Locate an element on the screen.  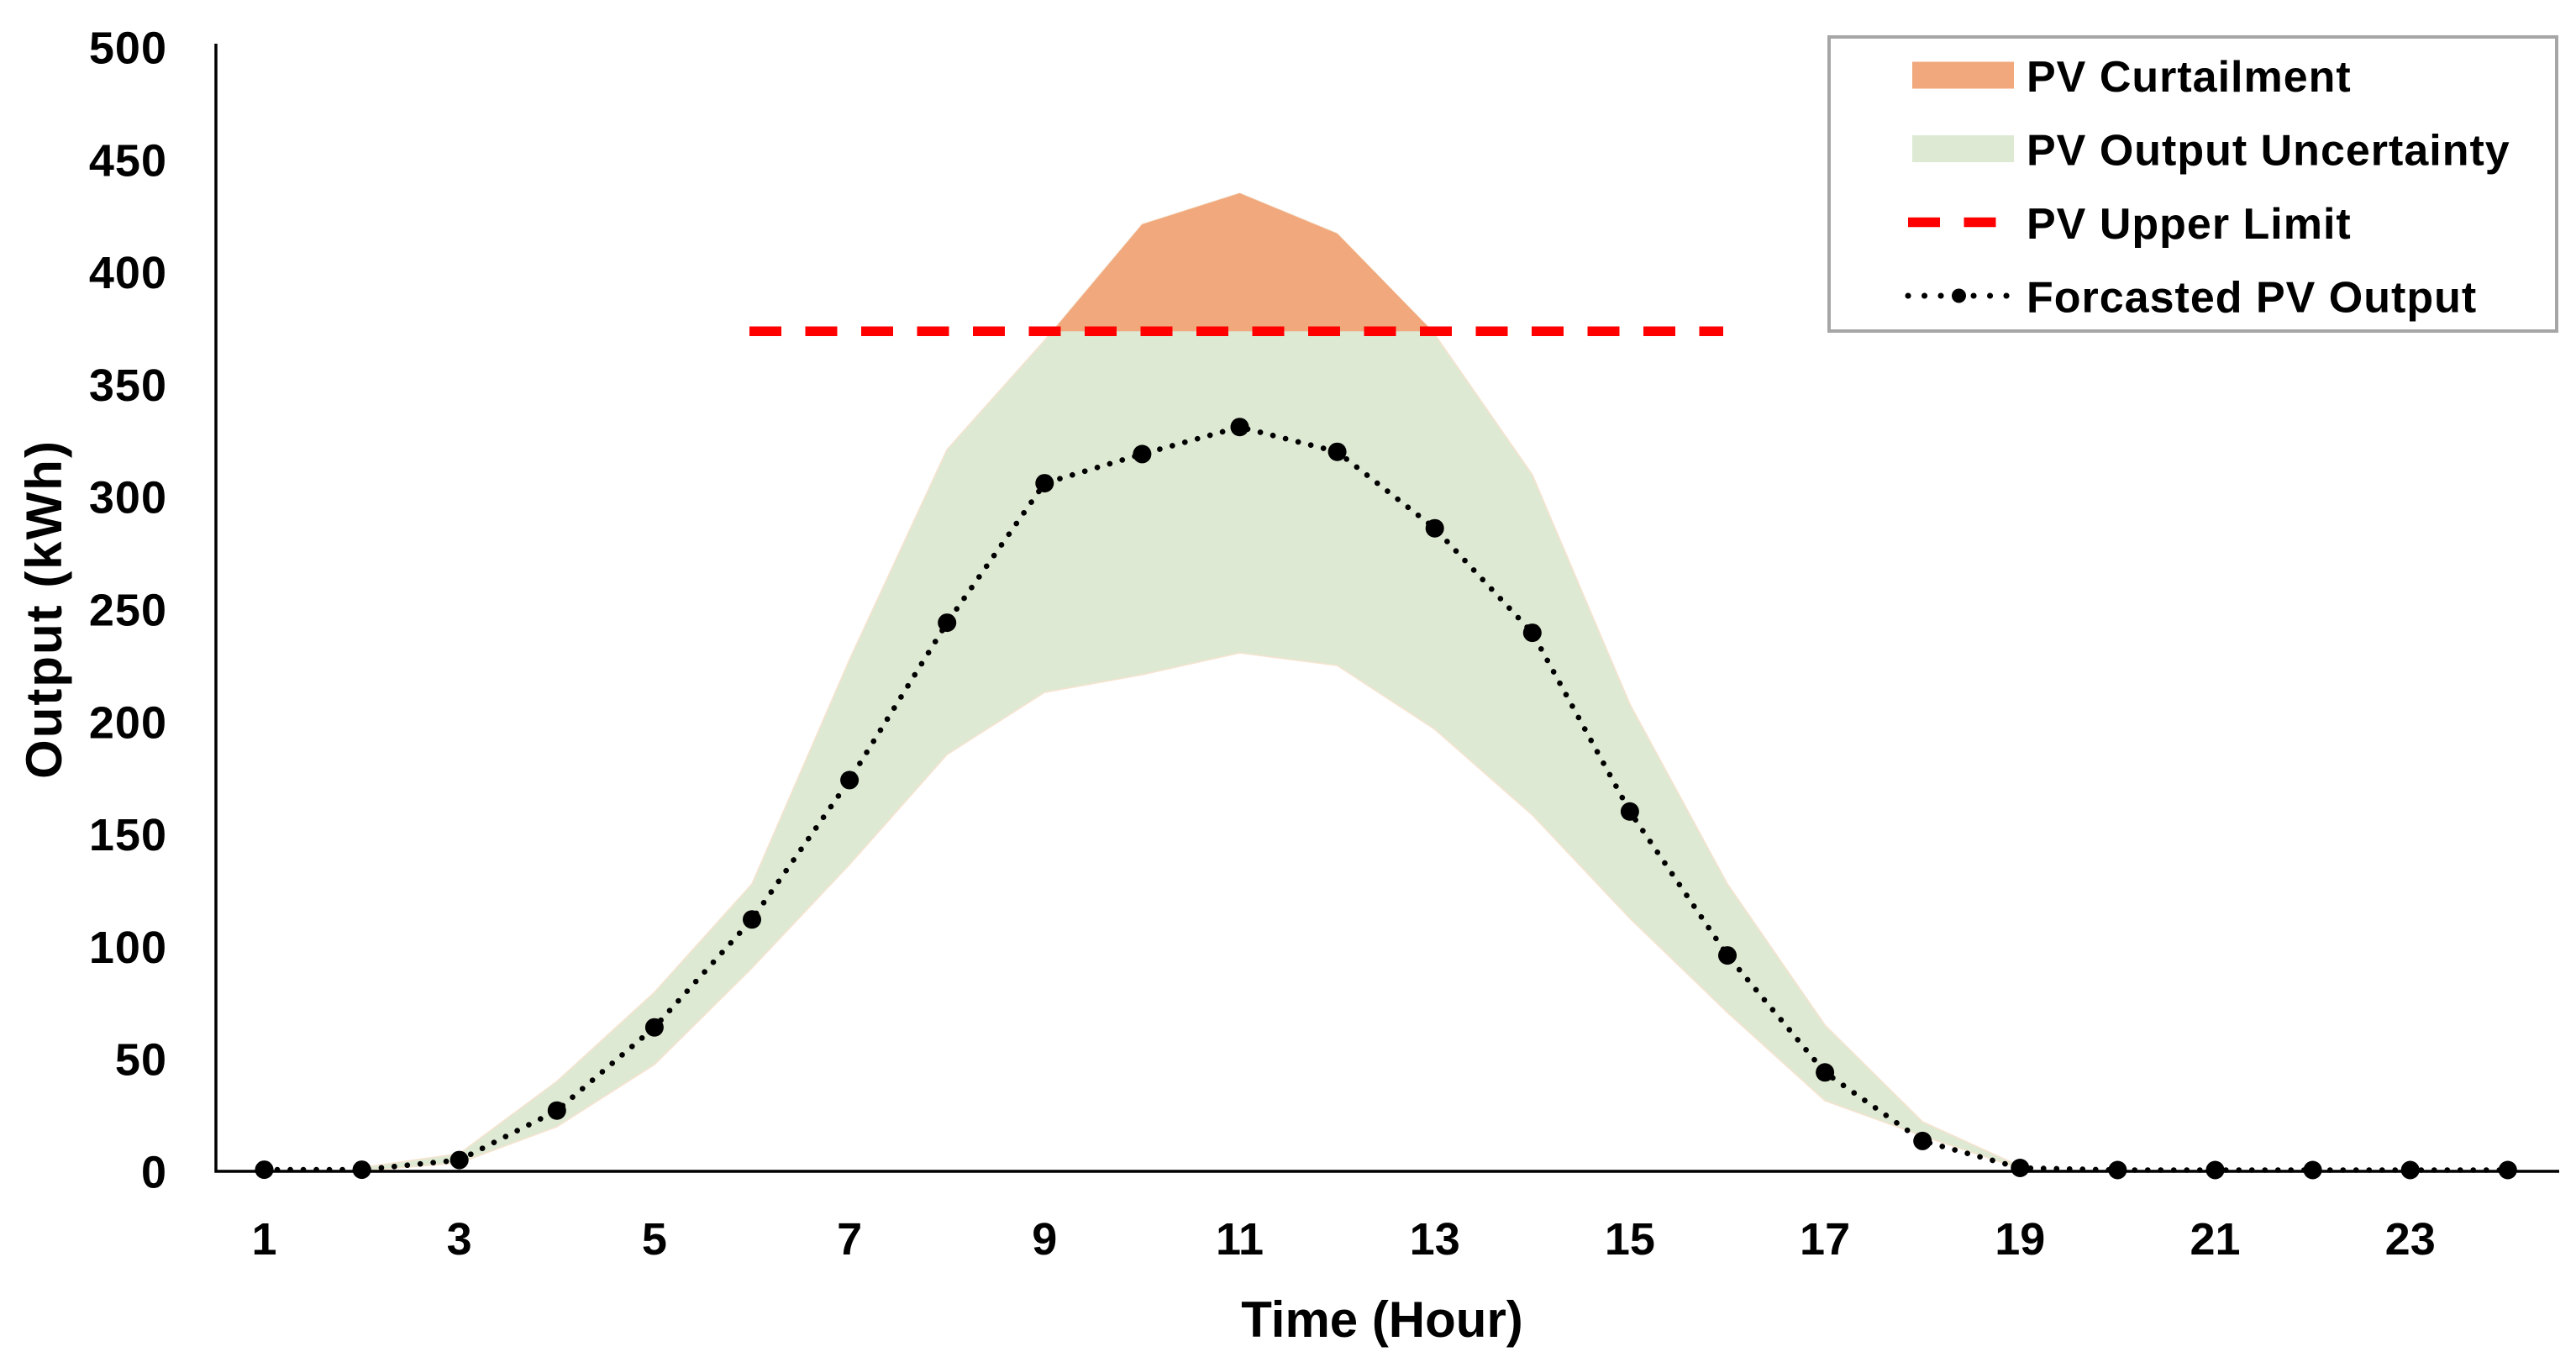
svg-text: 100 is located at coordinates (128, 948).